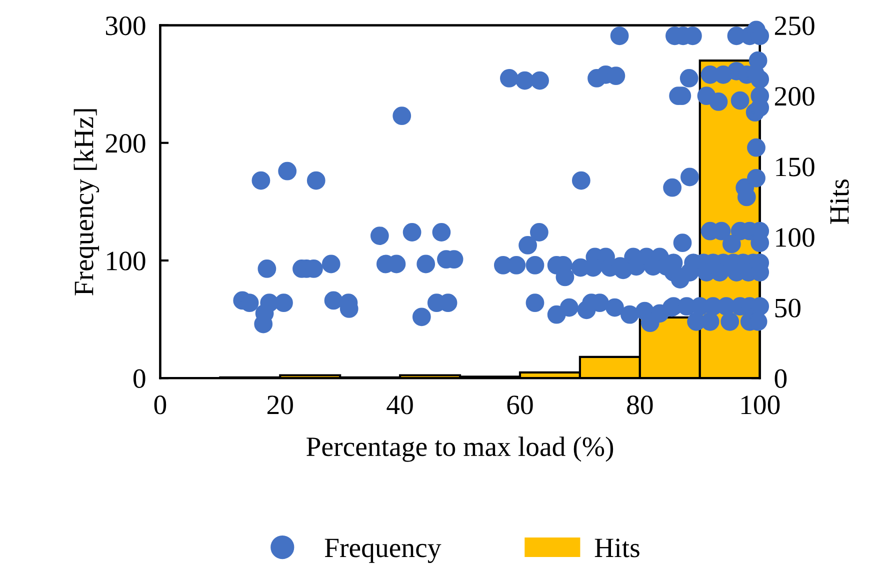 The image size is (895, 588). Describe the element at coordinates (280, 405) in the screenshot. I see `x-tick-label: 20` at that location.